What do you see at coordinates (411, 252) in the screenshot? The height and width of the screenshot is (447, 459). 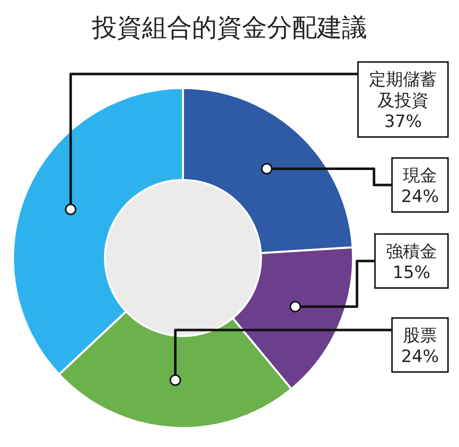 I see `slice-label: 強積金` at bounding box center [411, 252].